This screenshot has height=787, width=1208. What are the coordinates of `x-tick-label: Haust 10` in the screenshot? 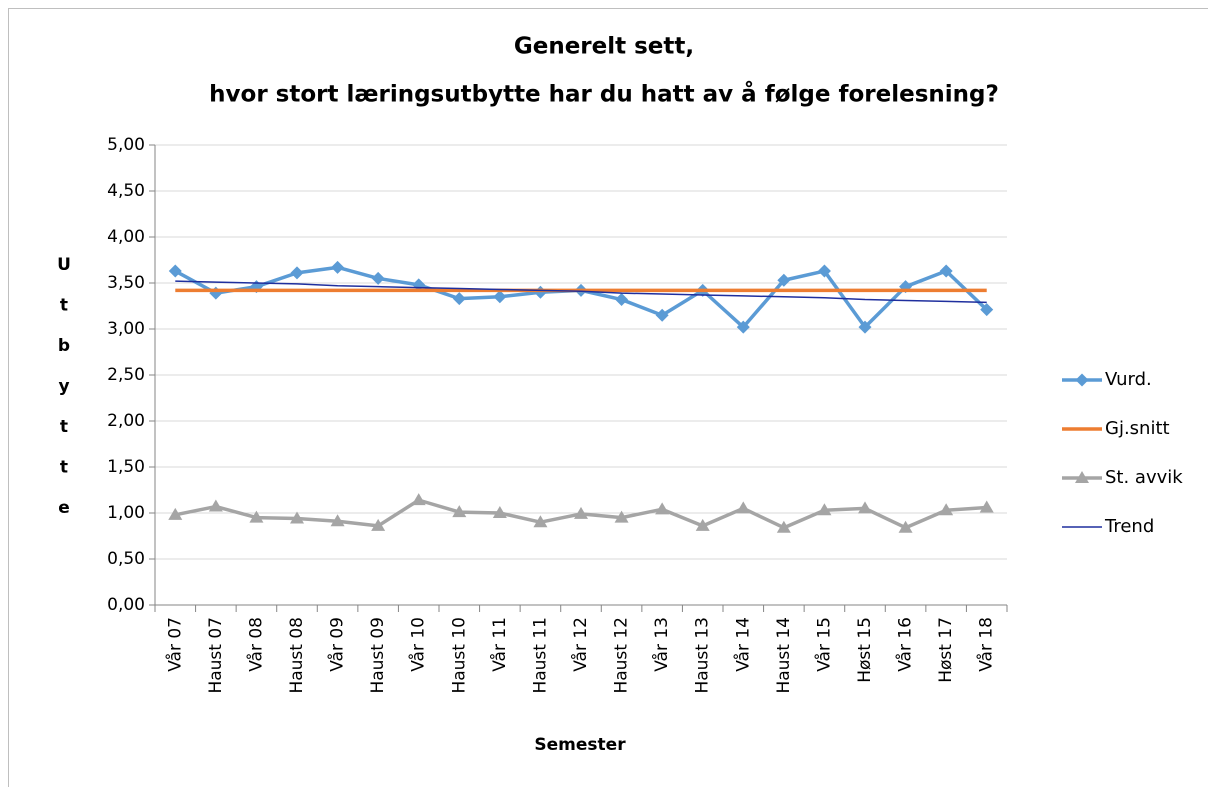 It's located at (459, 655).